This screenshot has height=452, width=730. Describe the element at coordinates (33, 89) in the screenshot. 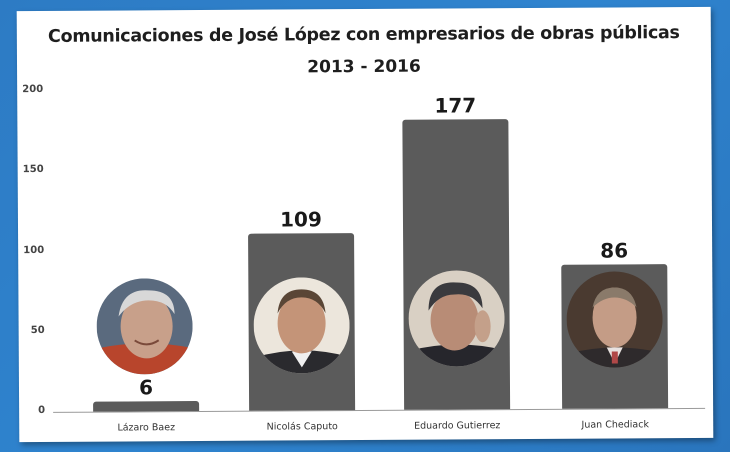

I see `y-tick-200: 200` at that location.